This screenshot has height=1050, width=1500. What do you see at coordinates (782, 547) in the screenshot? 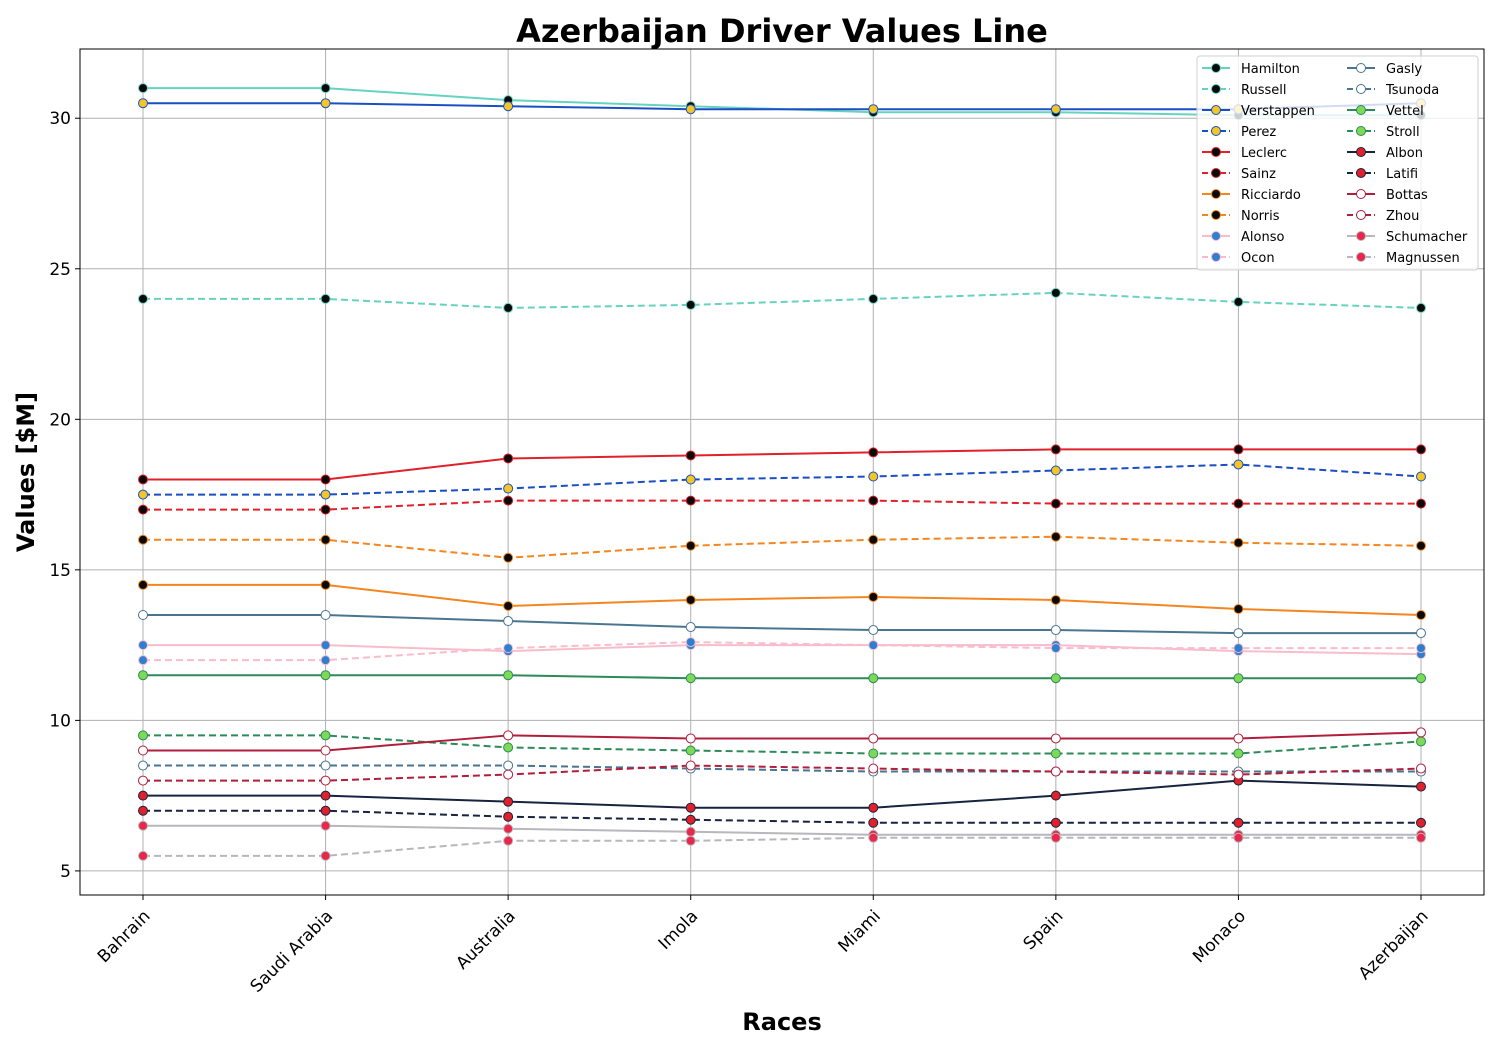
I see `series-norris` at bounding box center [782, 547].